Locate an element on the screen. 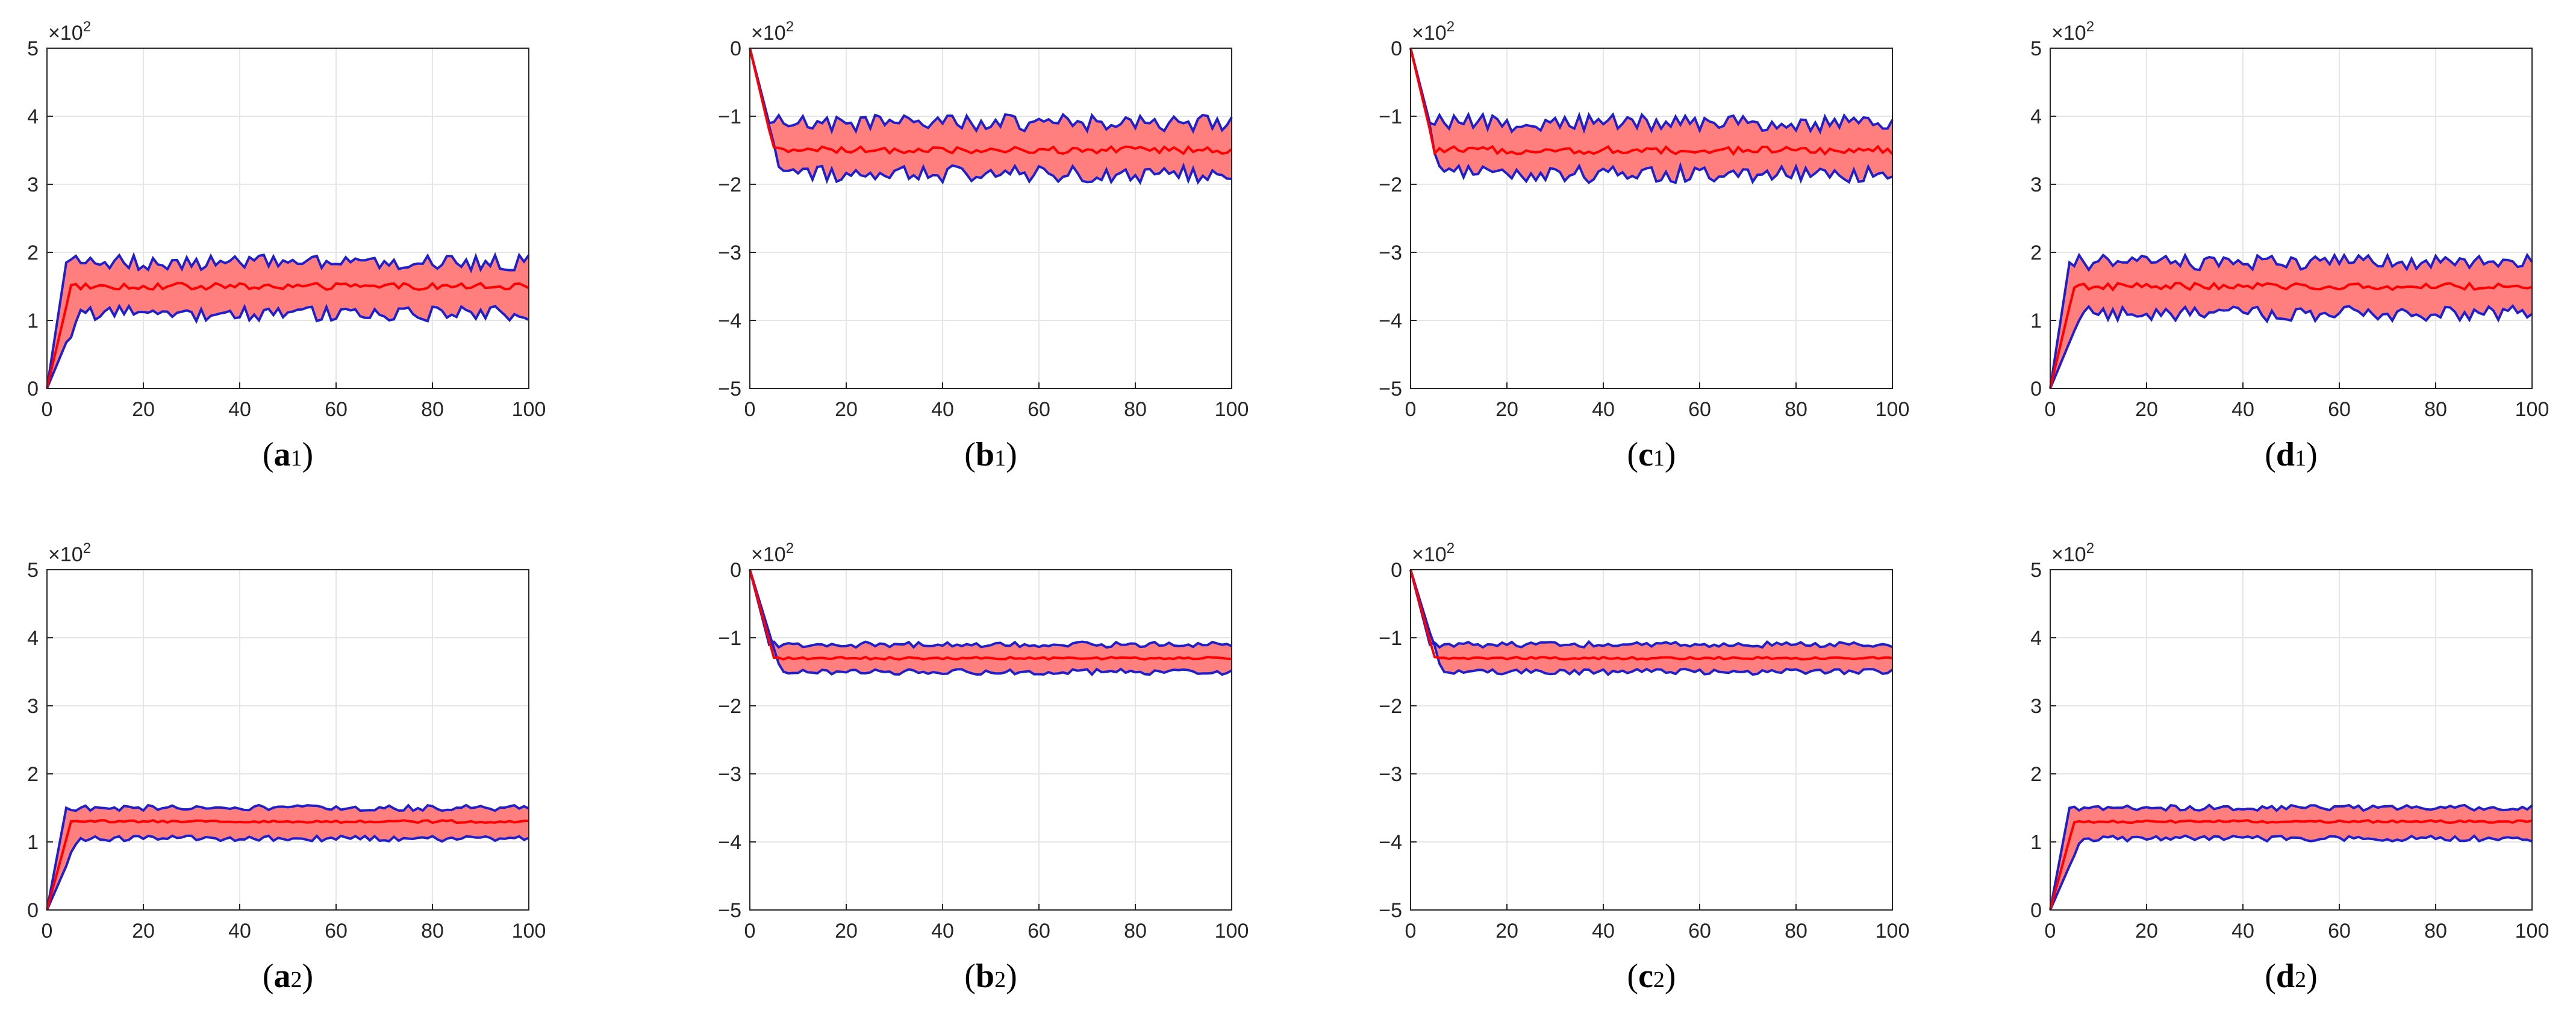 The height and width of the screenshot is (1025, 2576). panel-label: (a2) is located at coordinates (288, 976).